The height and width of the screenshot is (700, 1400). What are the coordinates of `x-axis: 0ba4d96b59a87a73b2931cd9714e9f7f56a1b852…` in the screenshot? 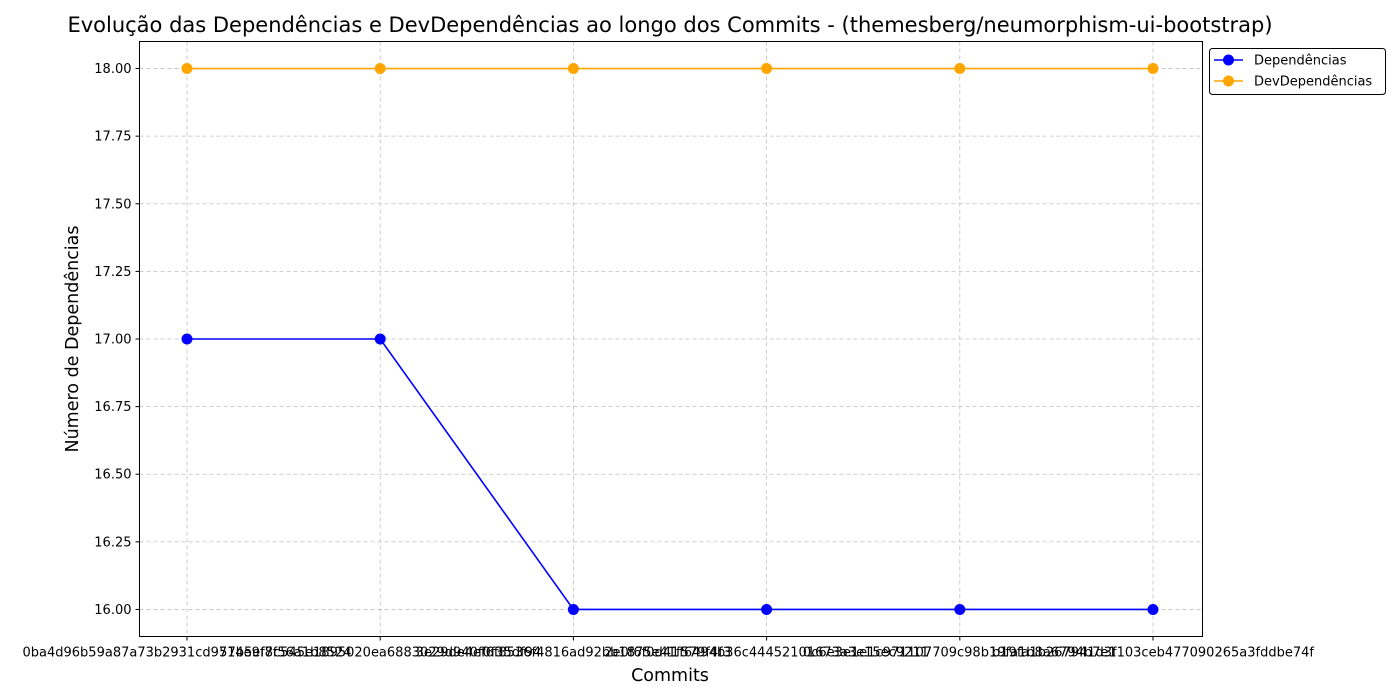 It's located at (668, 648).